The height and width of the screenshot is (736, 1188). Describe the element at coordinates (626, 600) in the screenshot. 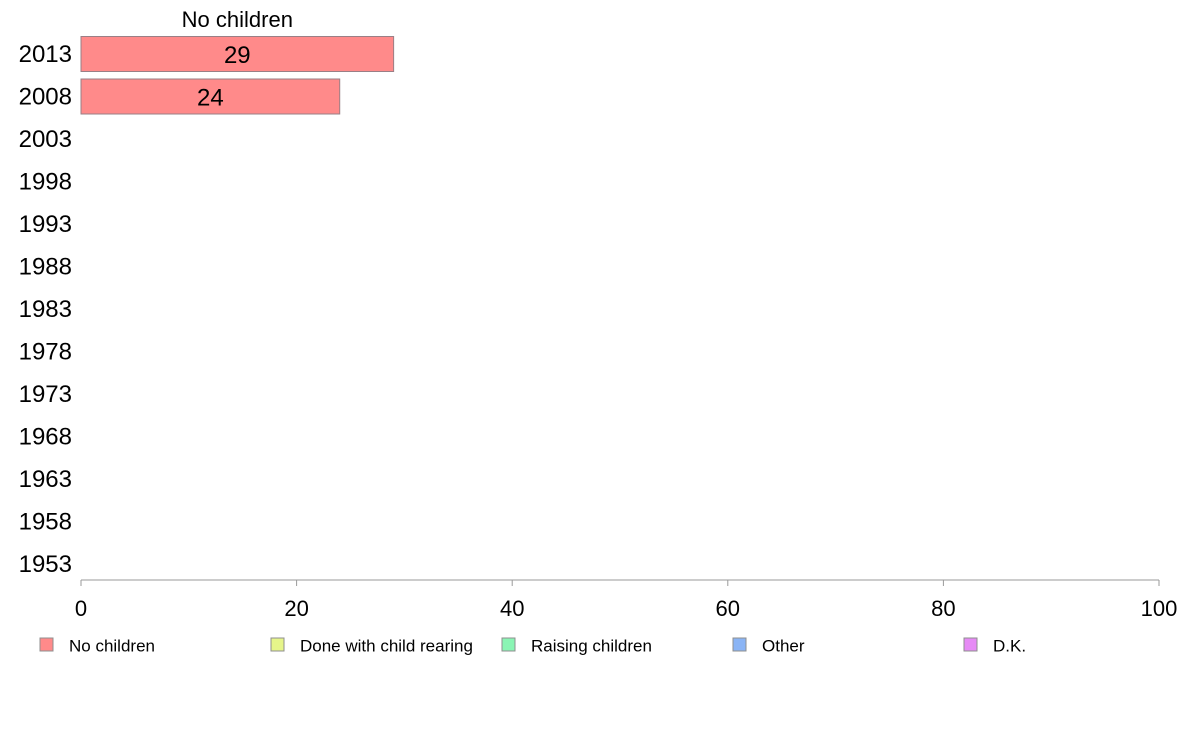

I see `x-axis: 0 20 40 60 80 100` at that location.